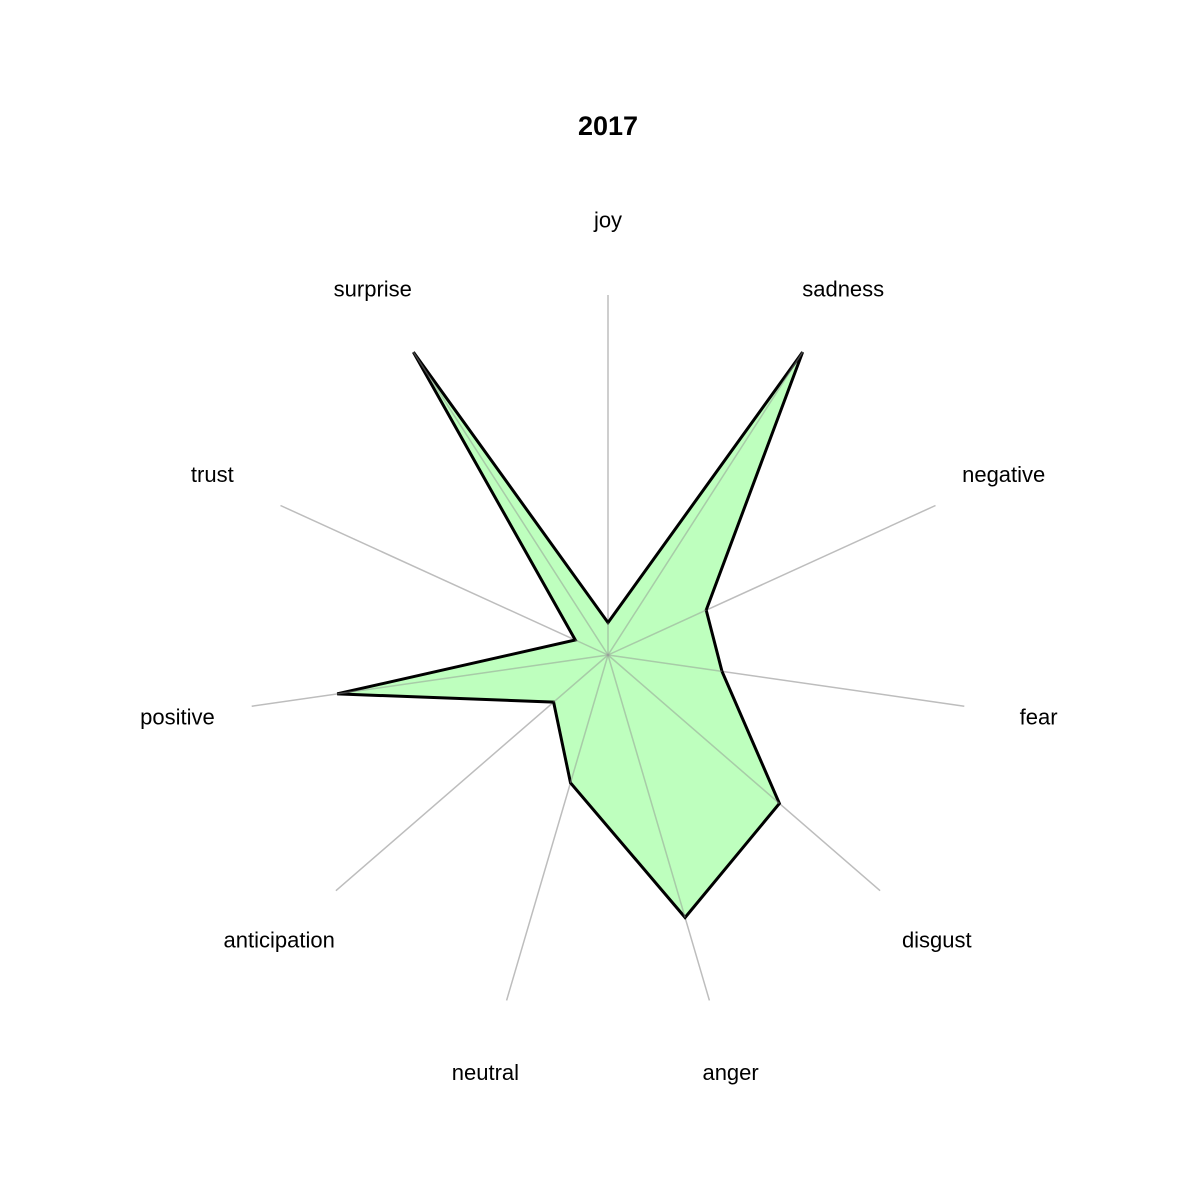  What do you see at coordinates (608, 126) in the screenshot?
I see `chart-title: 2017` at bounding box center [608, 126].